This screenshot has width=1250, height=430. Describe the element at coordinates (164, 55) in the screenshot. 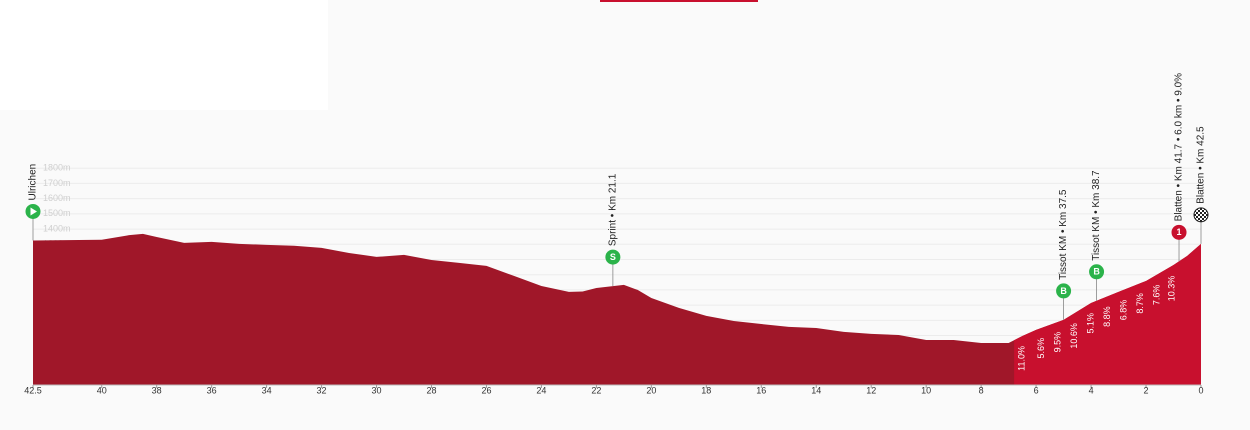

I see `panel` at that location.